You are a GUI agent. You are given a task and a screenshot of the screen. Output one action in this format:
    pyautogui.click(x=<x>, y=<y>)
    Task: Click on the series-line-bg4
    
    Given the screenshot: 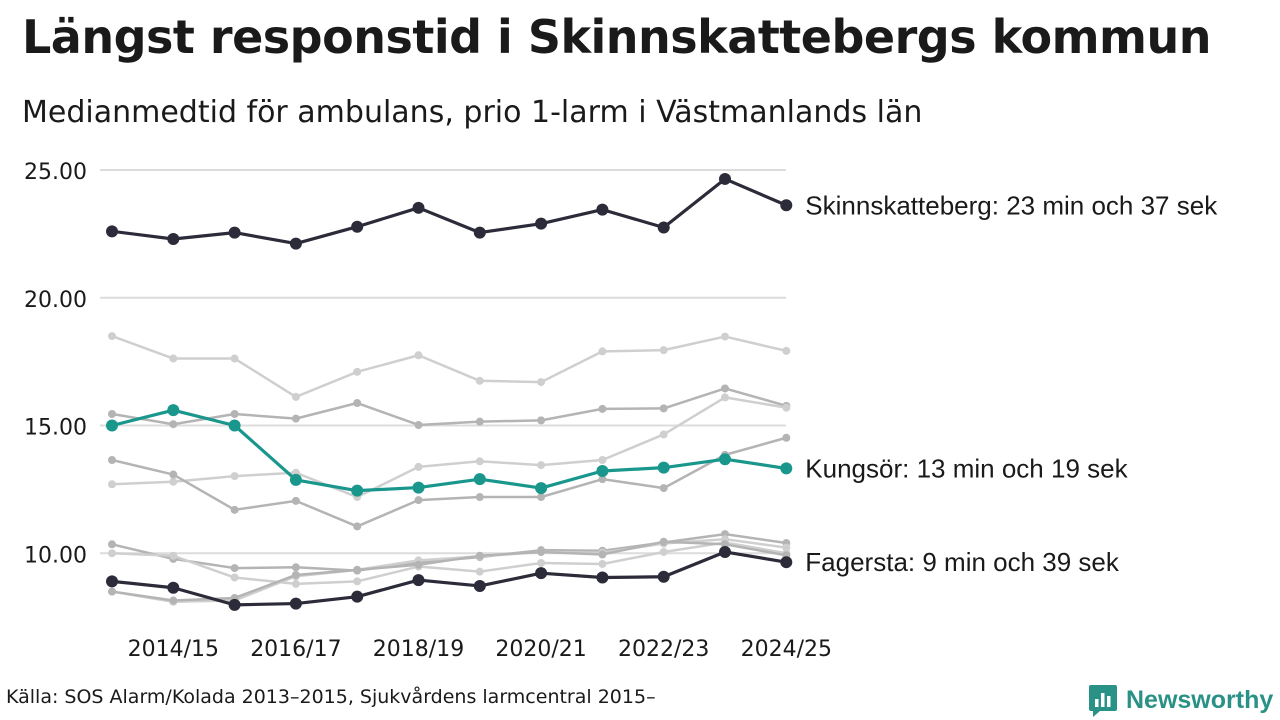 What is the action you would take?
    pyautogui.click(x=449, y=482)
    